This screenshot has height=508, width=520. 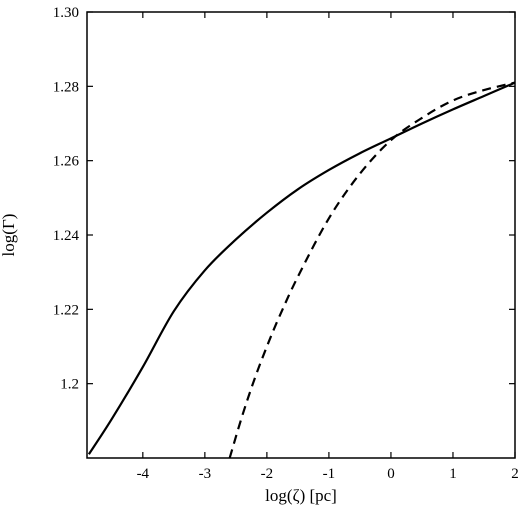 I want to click on x-tick-label: -3, so click(x=205, y=474).